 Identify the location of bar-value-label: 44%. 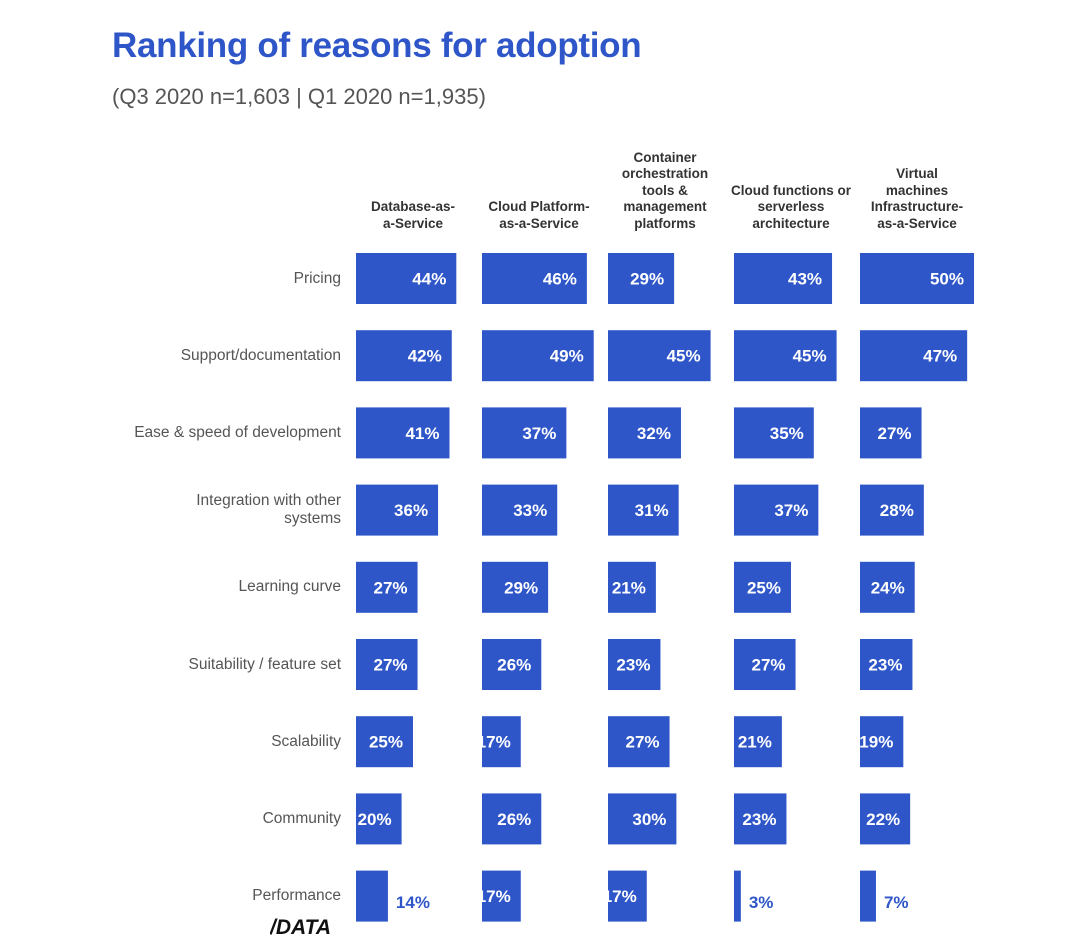
(429, 279).